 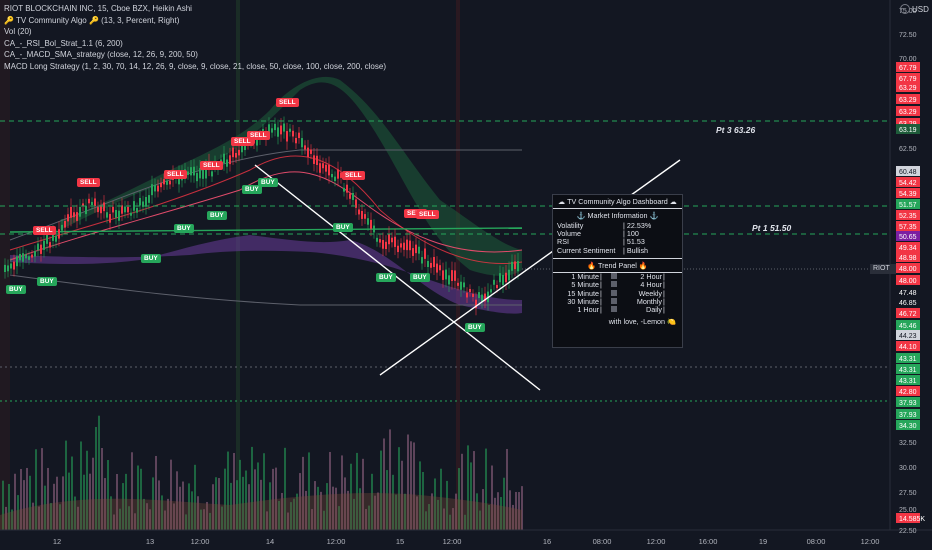 I want to click on annotation-pt1: Pt 1 51.50, so click(x=772, y=228).